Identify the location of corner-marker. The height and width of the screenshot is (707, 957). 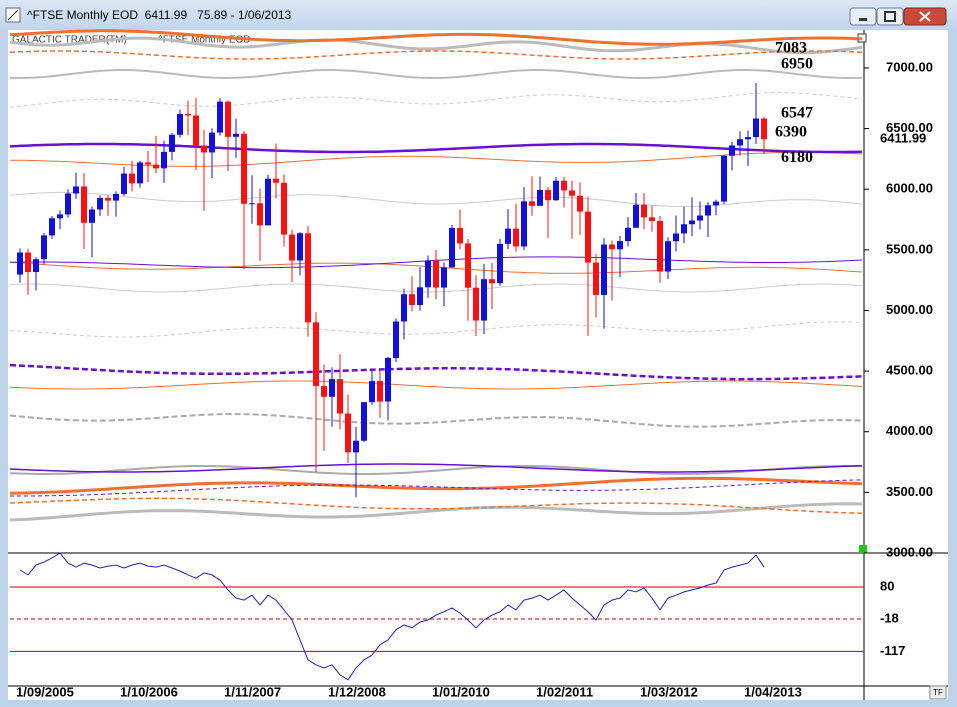
(863, 549).